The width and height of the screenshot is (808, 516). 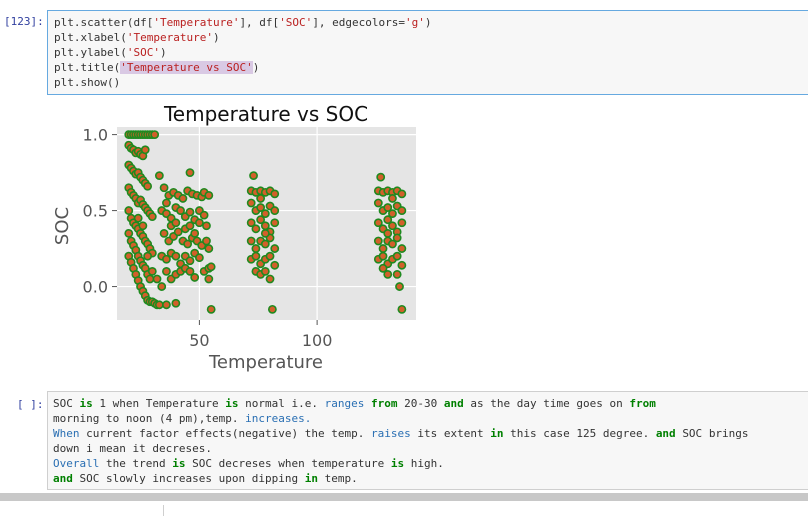 I want to click on x-tick-label: 100, so click(x=317, y=340).